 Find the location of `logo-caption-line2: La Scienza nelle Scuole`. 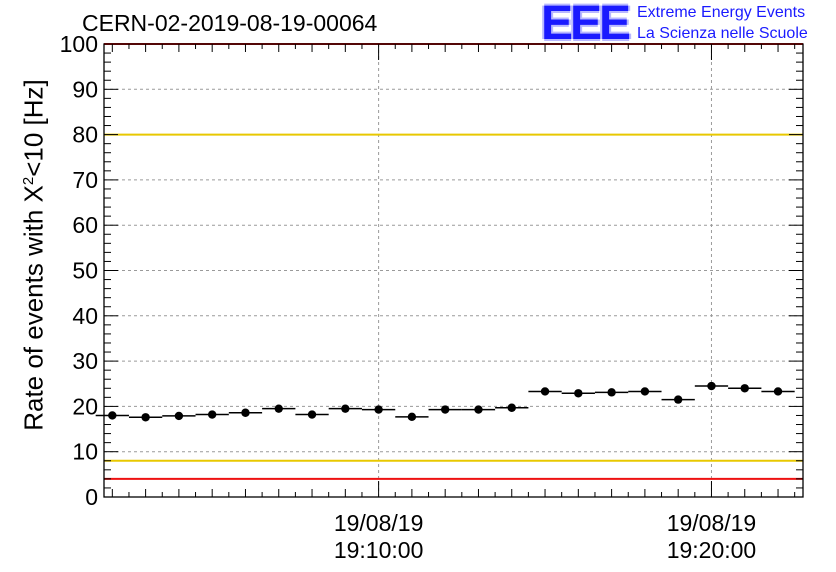

logo-caption-line2: La Scienza nelle Scuole is located at coordinates (722, 33).